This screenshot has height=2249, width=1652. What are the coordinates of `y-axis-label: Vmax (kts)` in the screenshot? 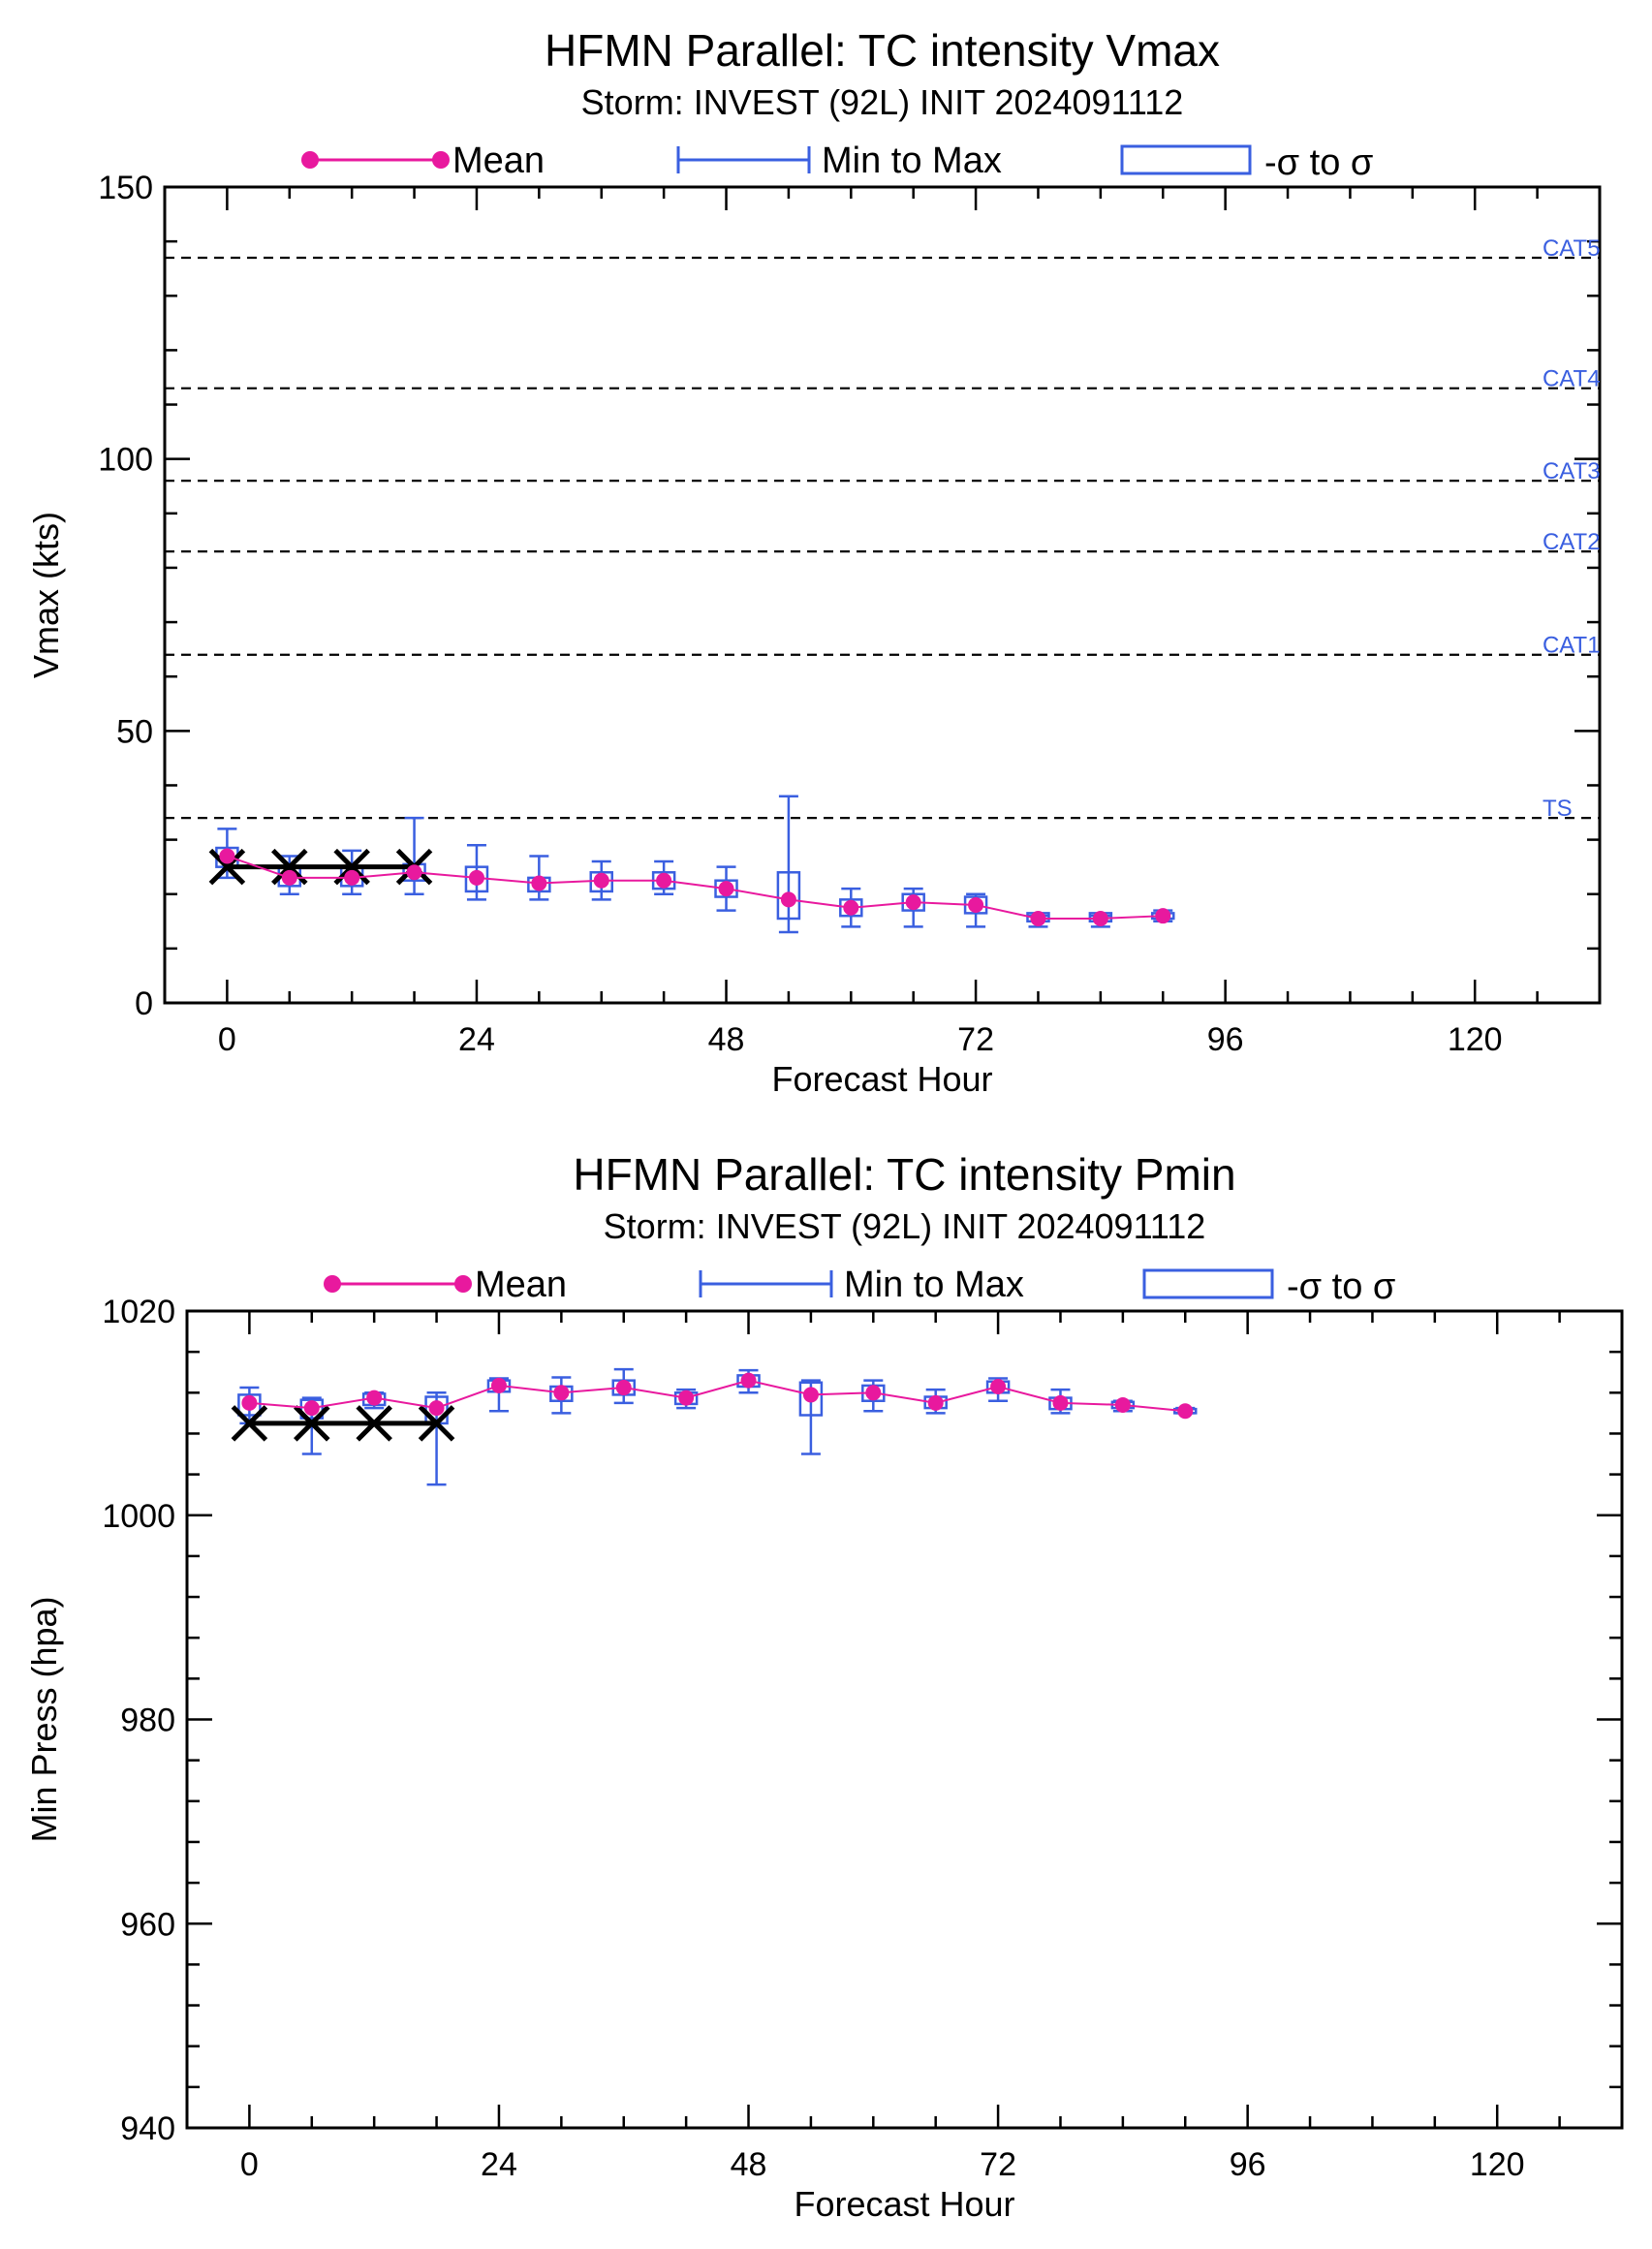 It's located at (46, 595).